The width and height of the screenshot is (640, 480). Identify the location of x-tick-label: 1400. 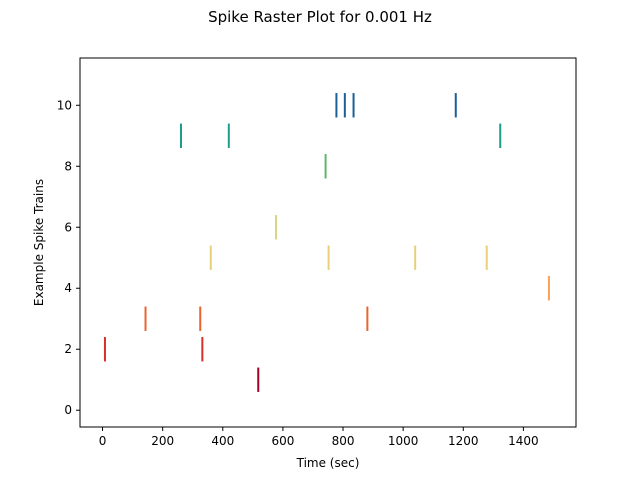
(523, 441).